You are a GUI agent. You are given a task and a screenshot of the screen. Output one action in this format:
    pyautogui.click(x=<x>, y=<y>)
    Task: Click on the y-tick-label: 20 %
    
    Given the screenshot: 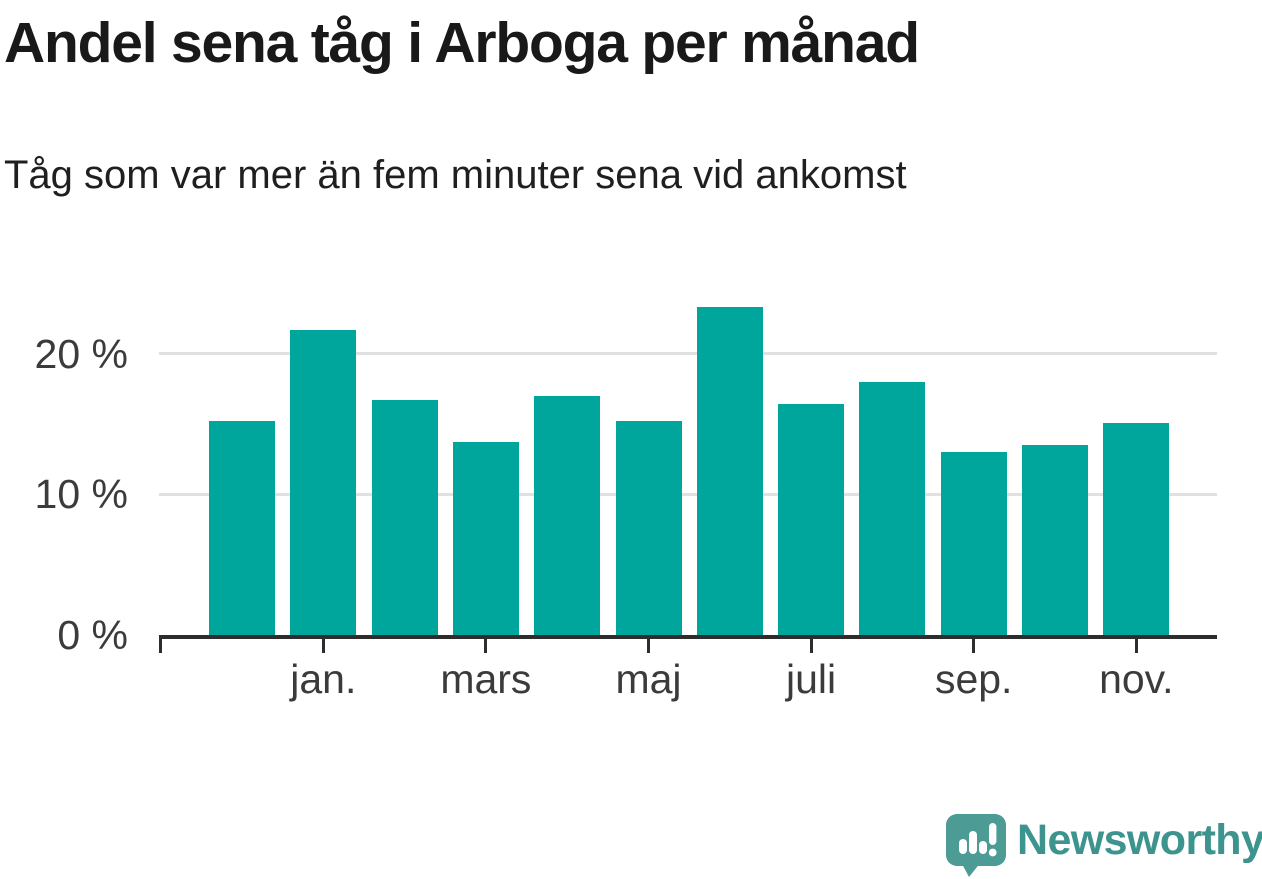 What is the action you would take?
    pyautogui.click(x=81, y=353)
    